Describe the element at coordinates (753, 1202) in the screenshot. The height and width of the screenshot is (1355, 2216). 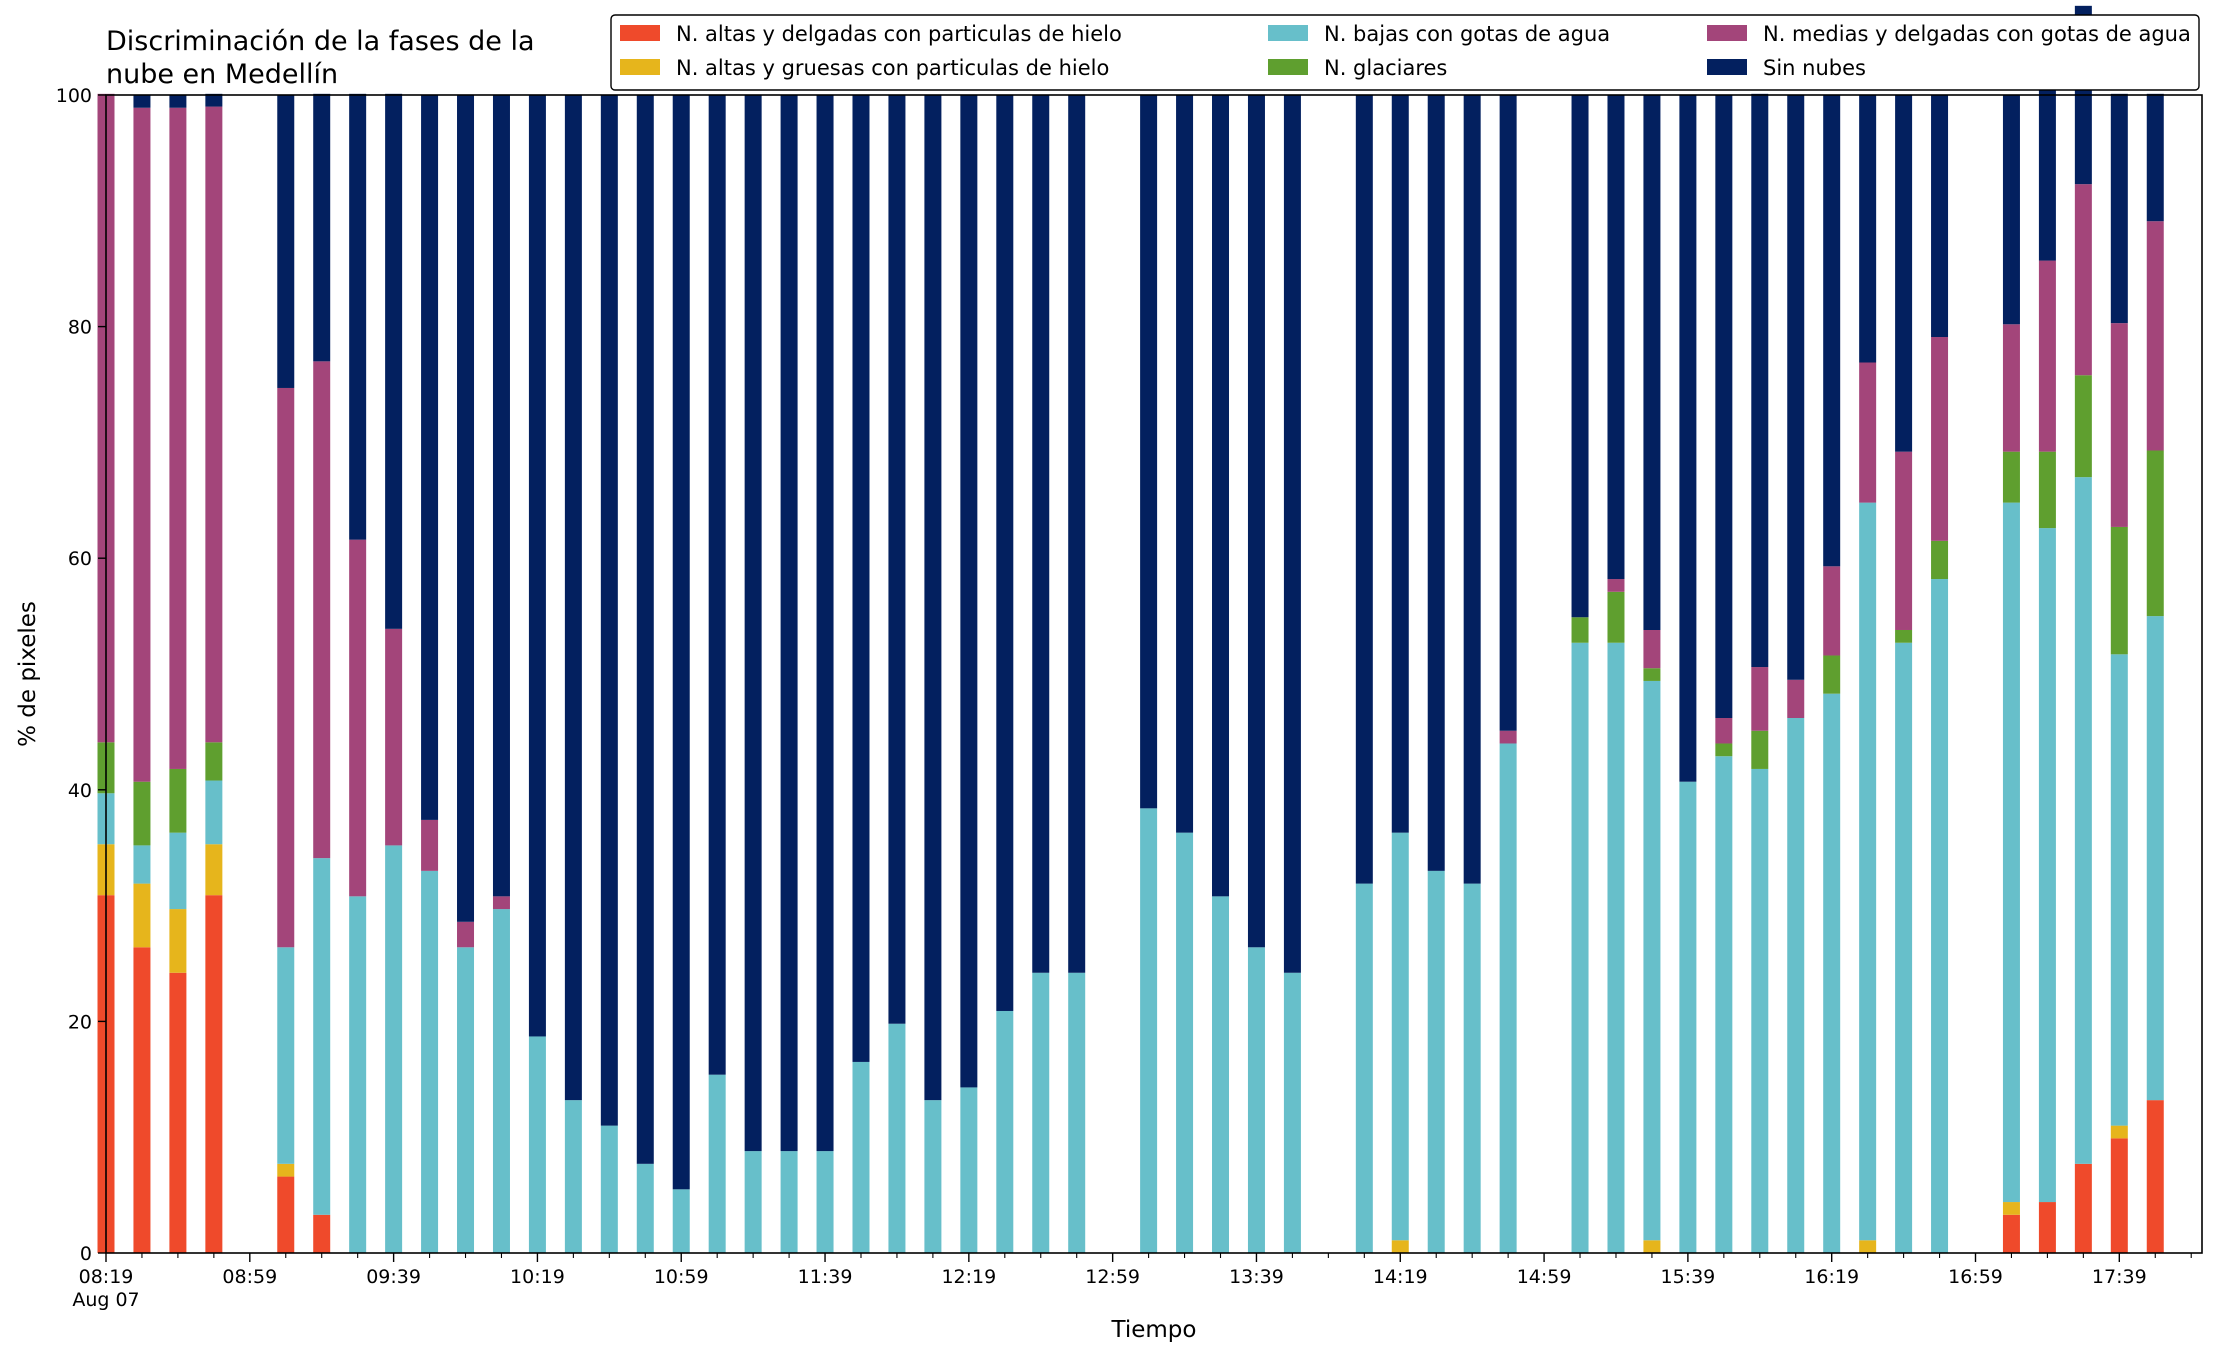
I see `bar-segment-1119-s2` at that location.